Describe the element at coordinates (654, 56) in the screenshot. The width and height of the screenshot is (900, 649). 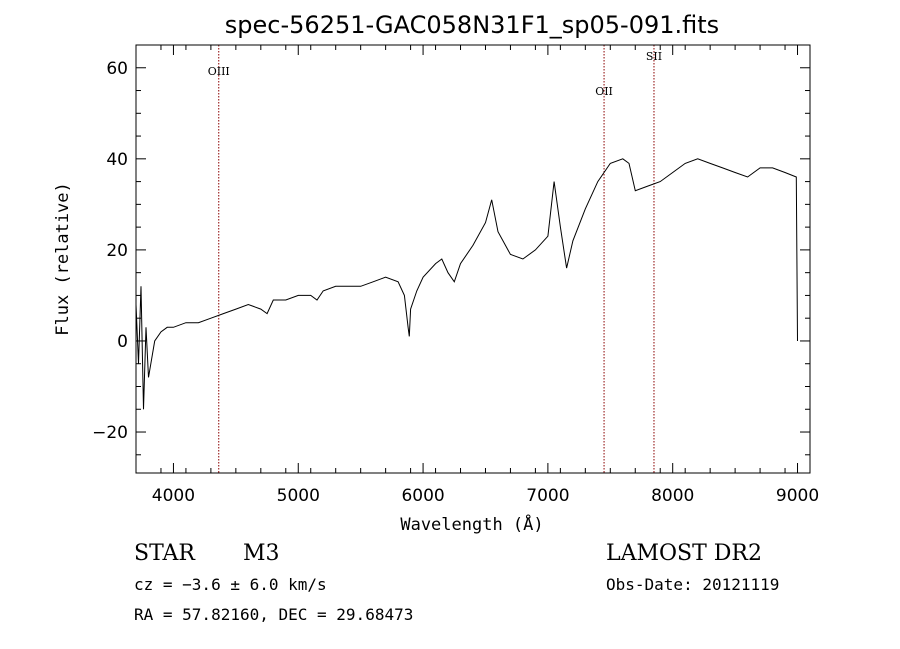
I see `marker-label-2: SII` at that location.